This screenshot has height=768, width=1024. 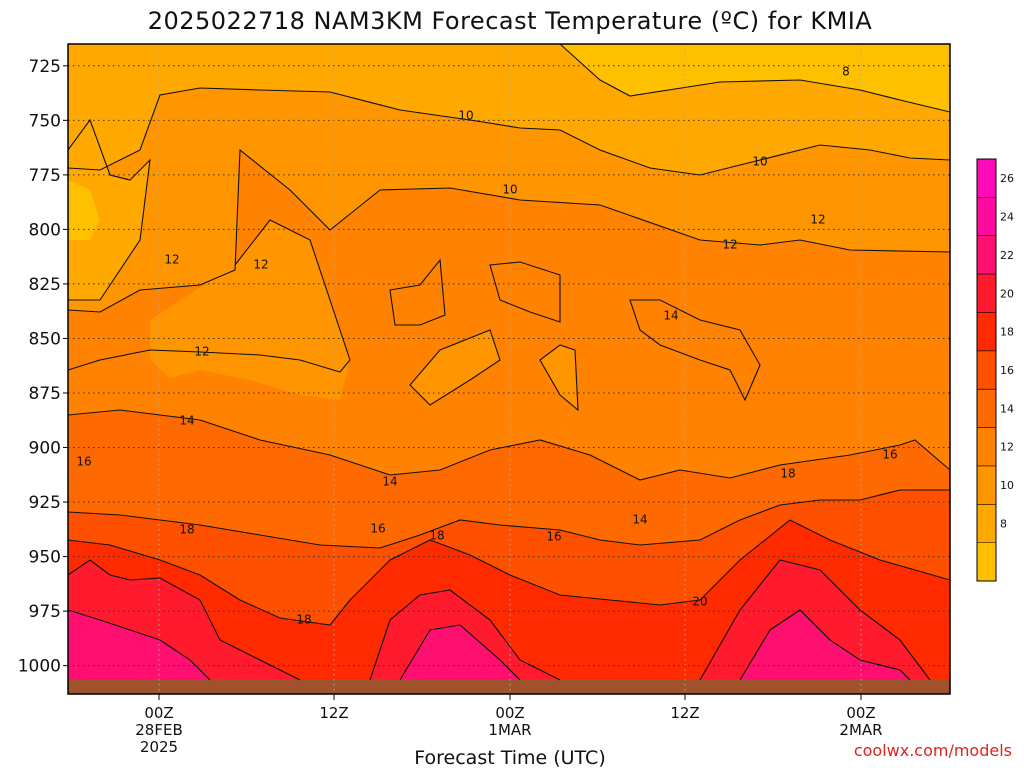 I want to click on contour-label: 20, so click(x=699, y=602).